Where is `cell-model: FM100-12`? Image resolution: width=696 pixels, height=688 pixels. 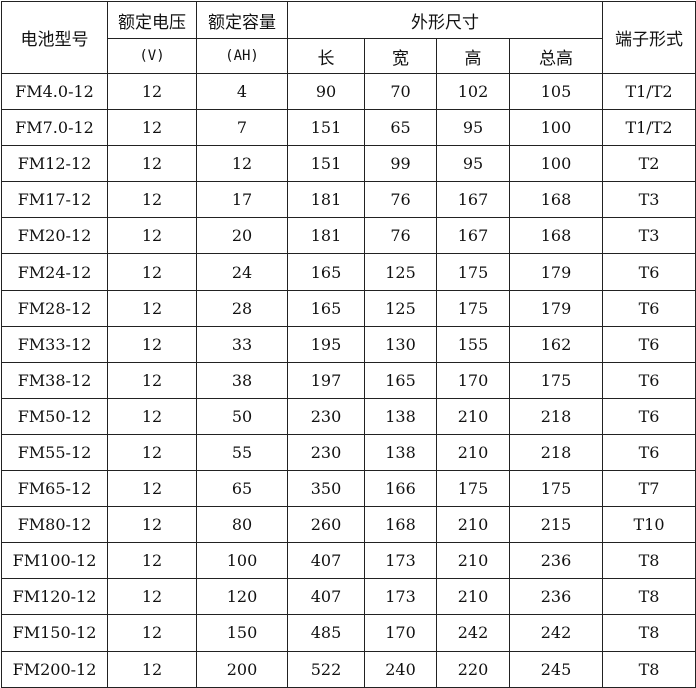
cell-model: FM100-12 is located at coordinates (54, 561).